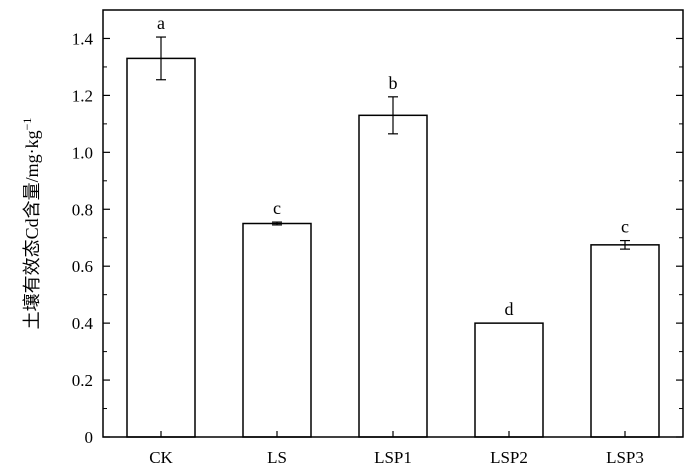 This screenshot has height=472, width=700. I want to click on y-tick-label: 0.4, so click(83, 323).